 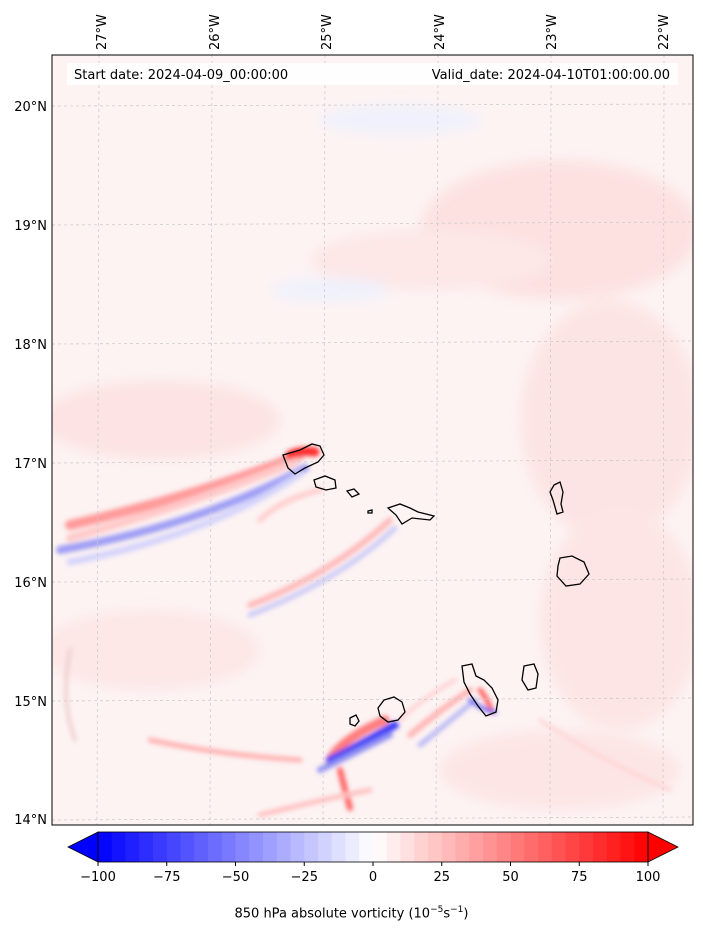 I want to click on colorbar-ticks: −100 −75 −50 −25 0 25 50 75 100, so click(x=370, y=873).